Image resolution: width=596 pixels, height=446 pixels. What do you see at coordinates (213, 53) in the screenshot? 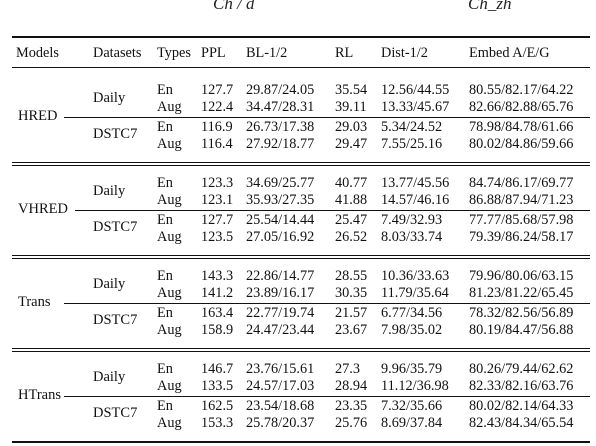
I see `header-ppl: PPL` at bounding box center [213, 53].